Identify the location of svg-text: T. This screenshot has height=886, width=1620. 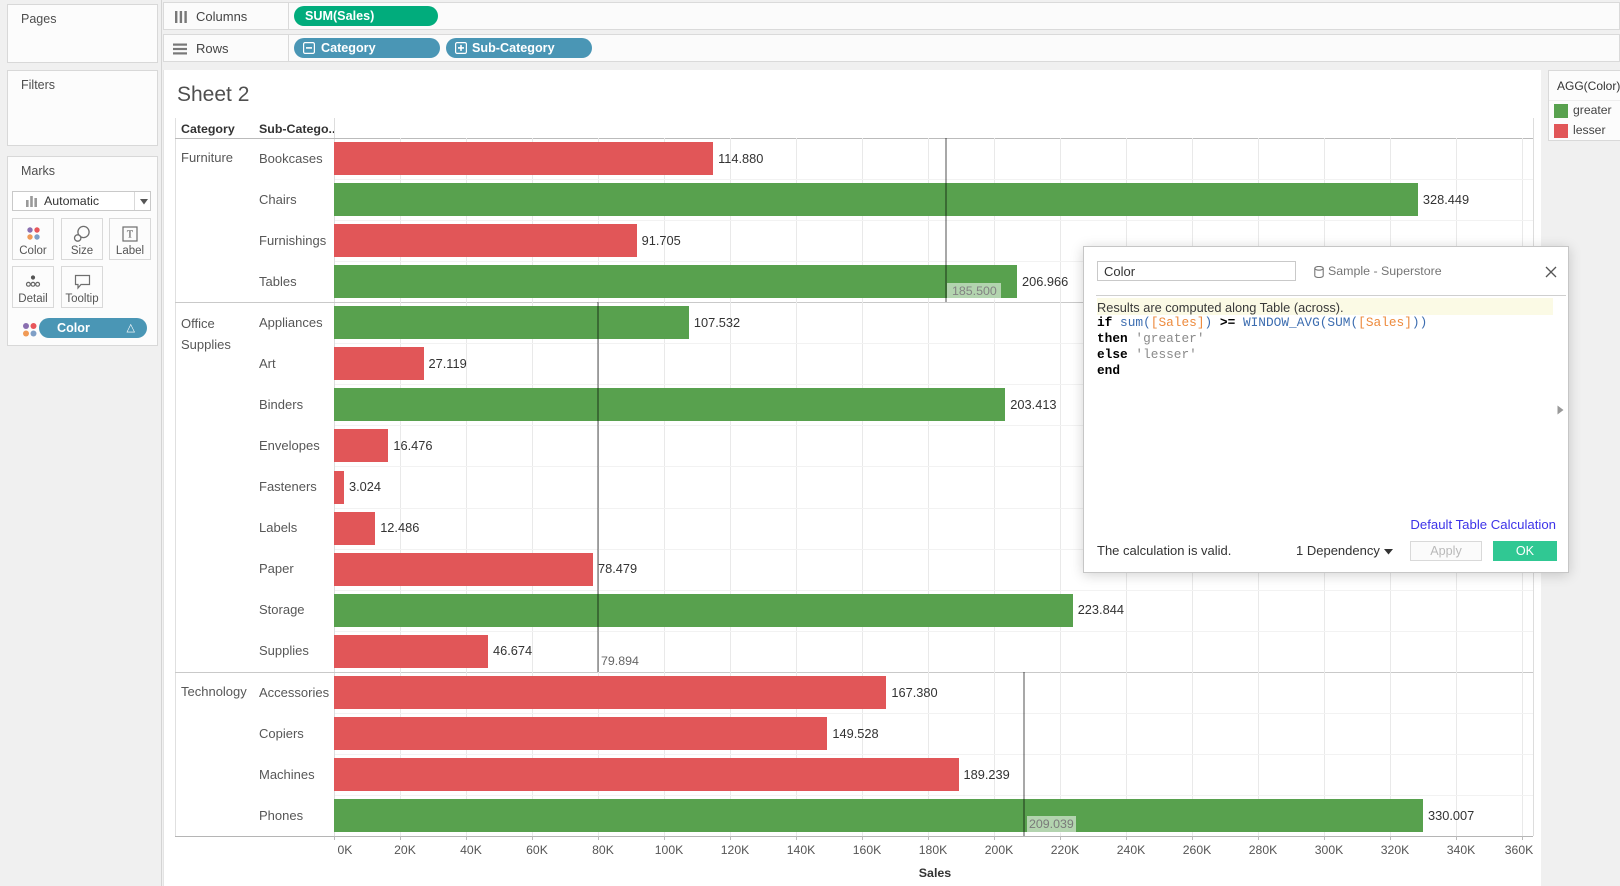
(130, 235).